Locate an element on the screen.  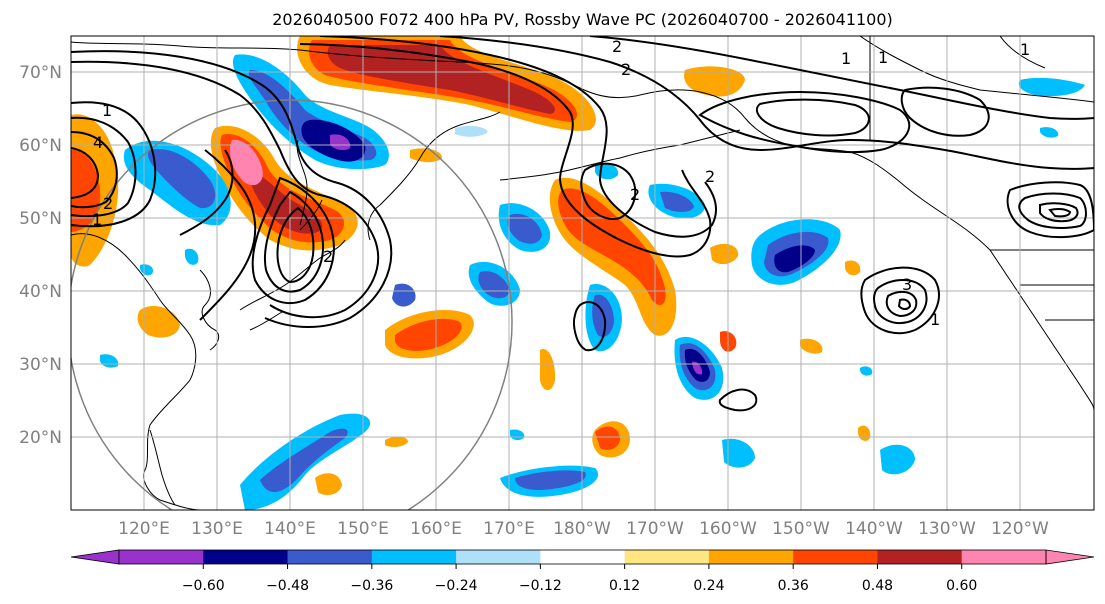
lon-label-160e: 160°E is located at coordinates (436, 529).